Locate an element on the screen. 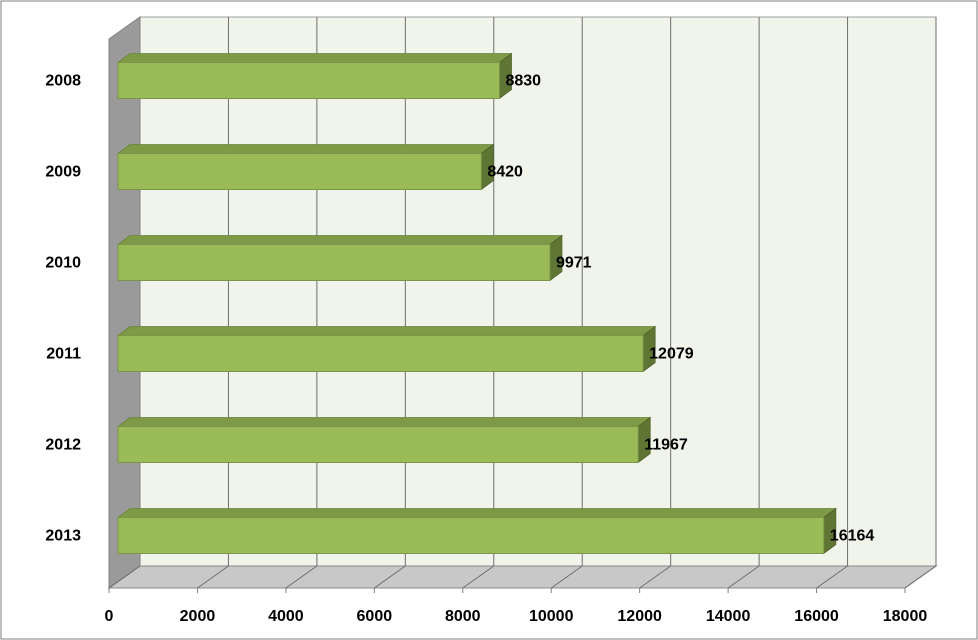 The height and width of the screenshot is (640, 978). category-label: 2008 is located at coordinates (63, 81).